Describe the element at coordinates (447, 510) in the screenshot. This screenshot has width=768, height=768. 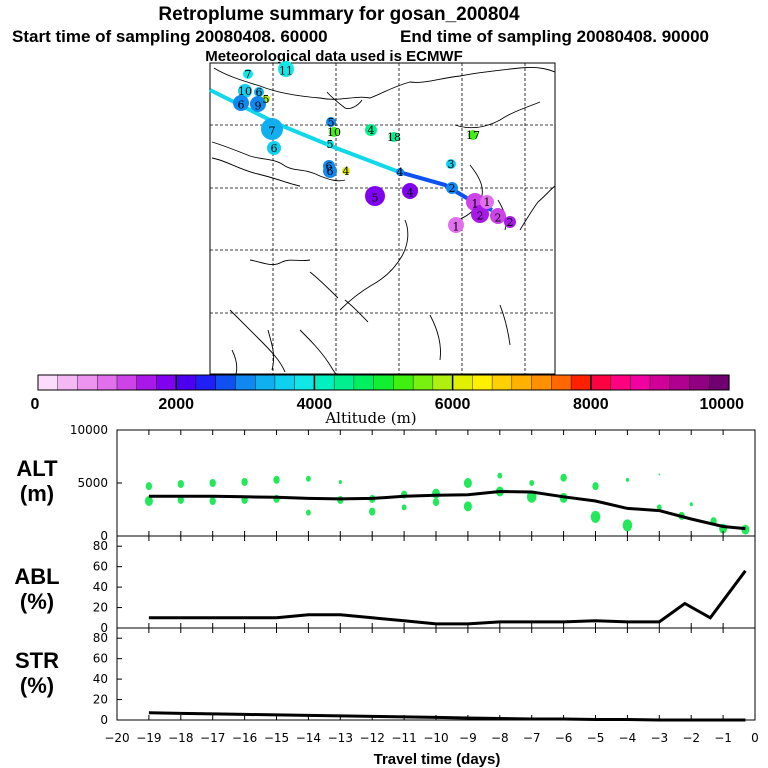
I see `alt-mean-line` at that location.